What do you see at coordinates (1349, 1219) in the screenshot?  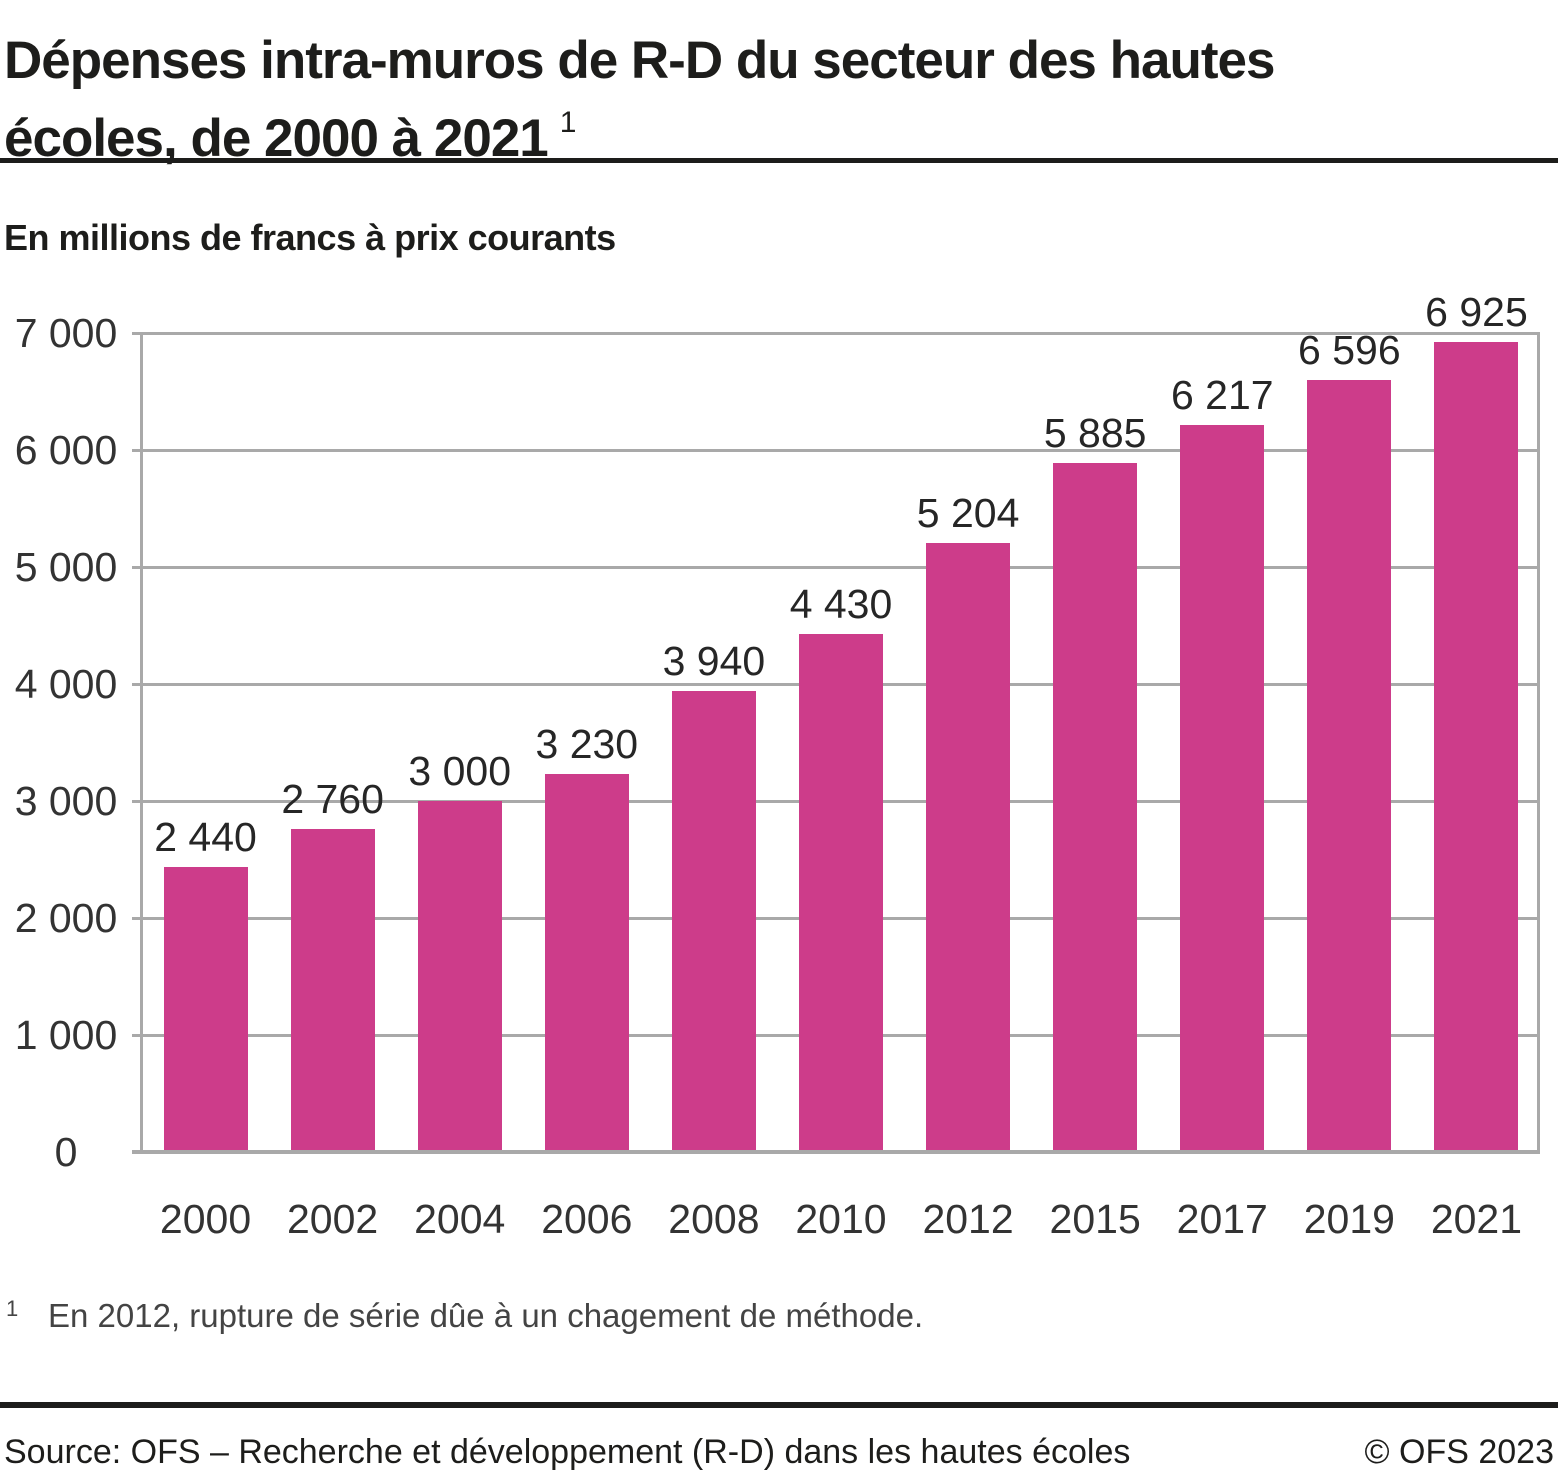 I see `x-tick-label: 2019` at bounding box center [1349, 1219].